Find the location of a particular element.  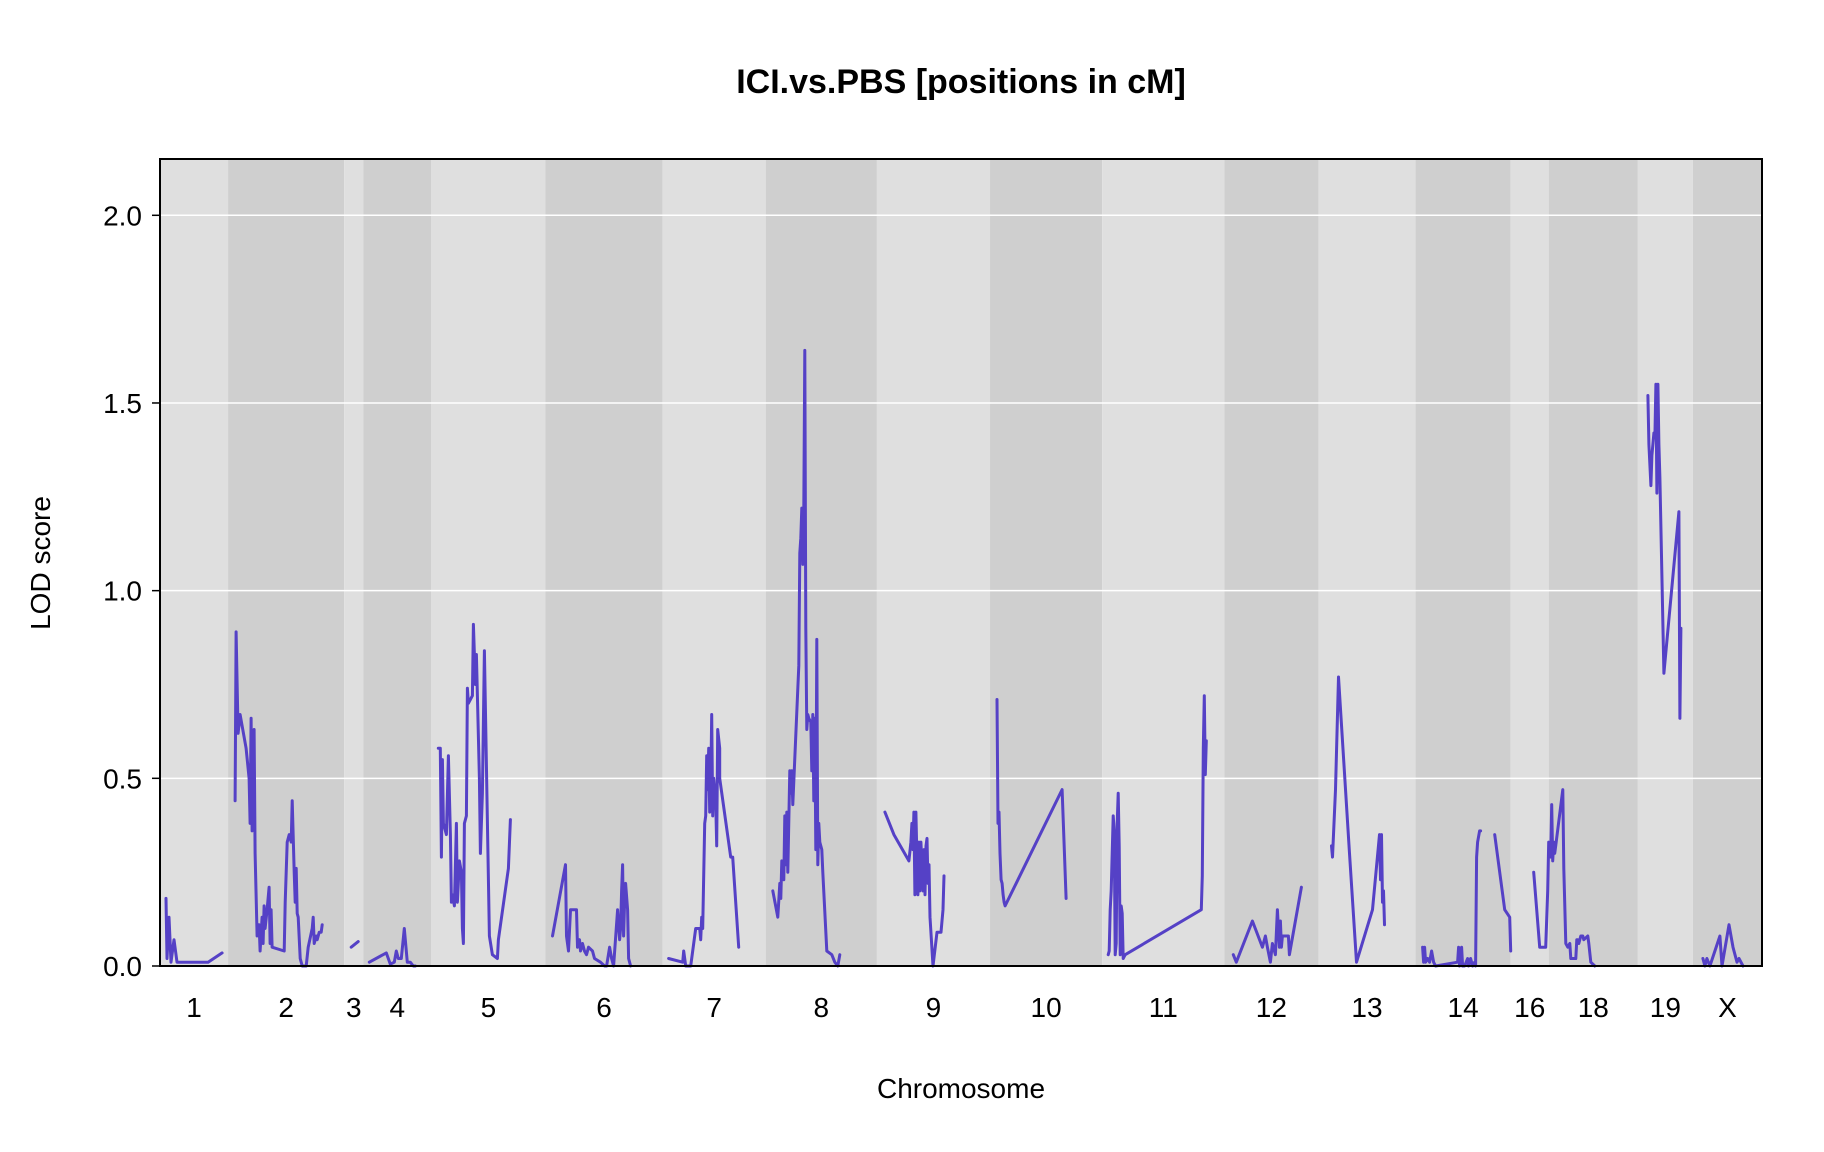

x-tick-label: 19 is located at coordinates (1665, 1007).